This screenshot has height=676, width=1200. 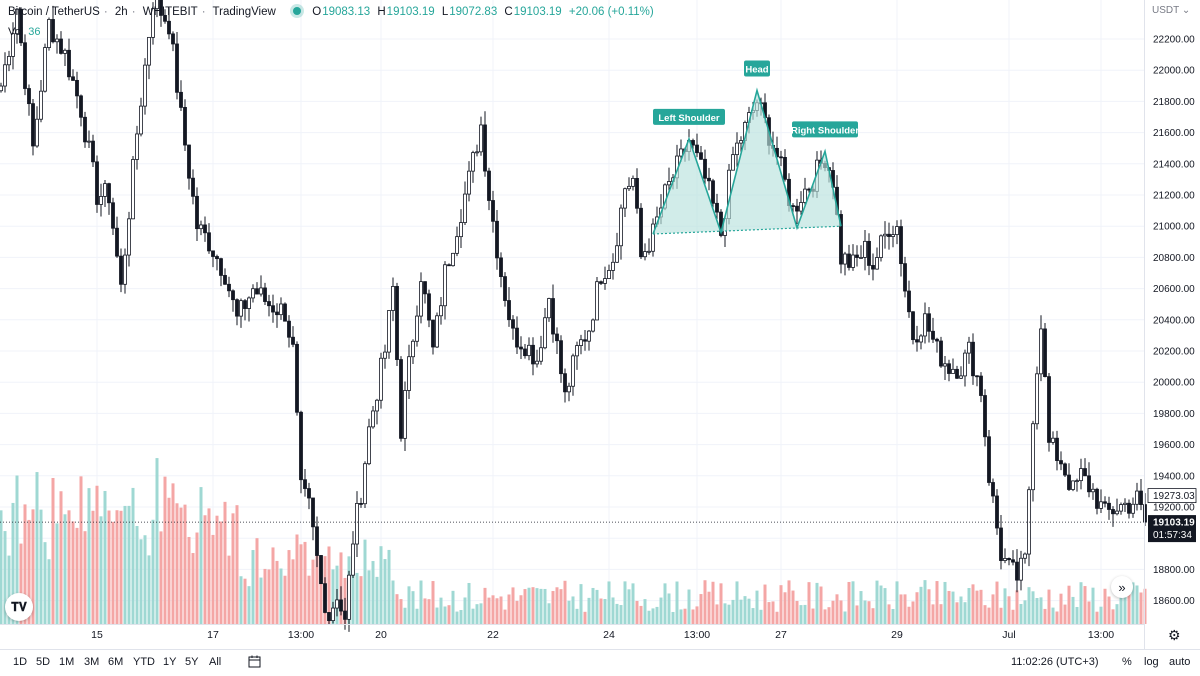 I want to click on settings-gear-icon: ⚙, so click(x=1174, y=635).